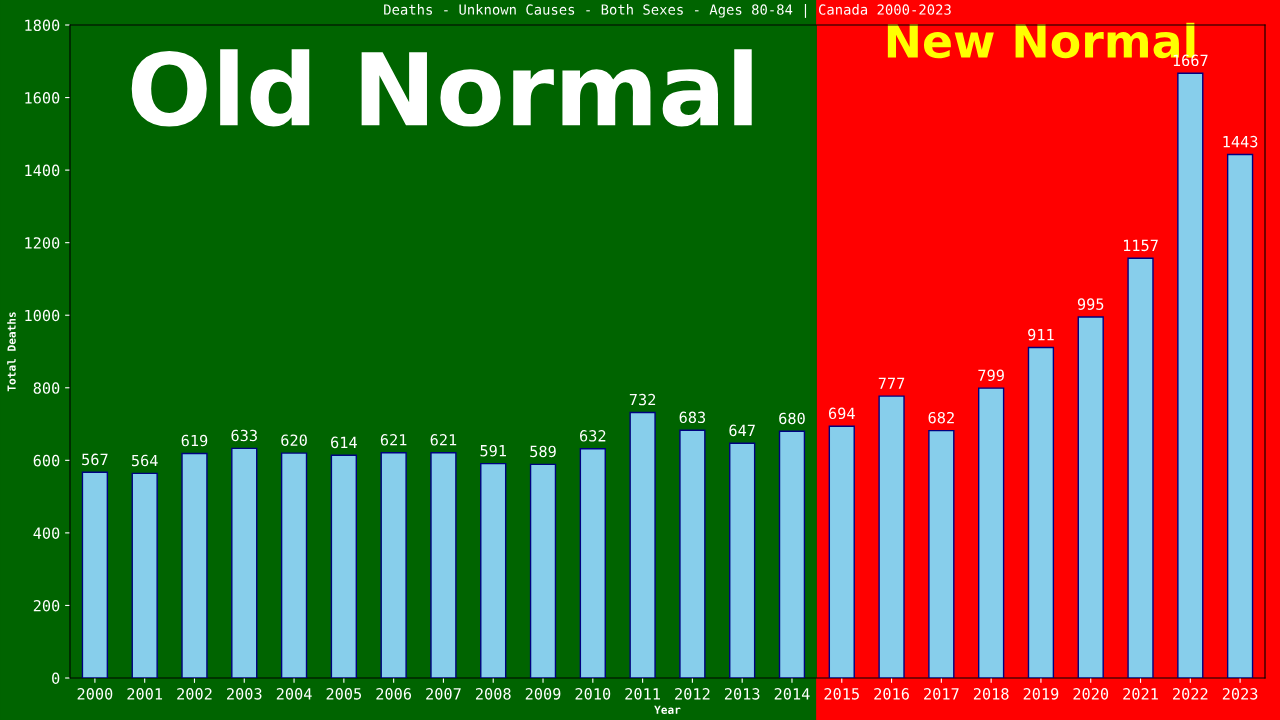 The image size is (1280, 720). What do you see at coordinates (42, 243) in the screenshot?
I see `y-tick-label: 1200` at bounding box center [42, 243].